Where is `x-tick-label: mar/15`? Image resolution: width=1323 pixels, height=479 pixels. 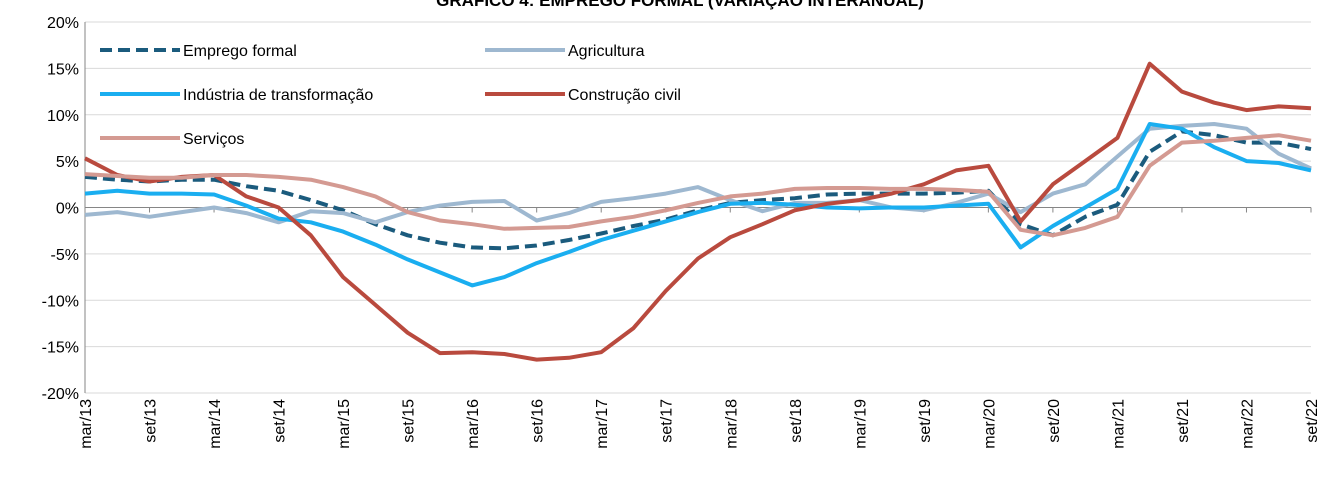 x-tick-label: mar/15 is located at coordinates (344, 424).